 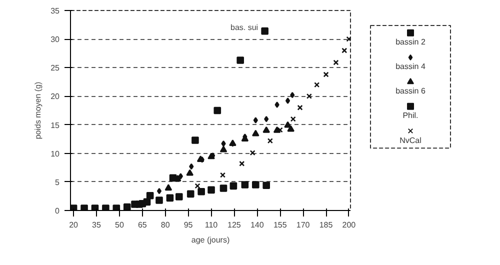 I want to click on x-tick-label: 110, so click(x=211, y=225).